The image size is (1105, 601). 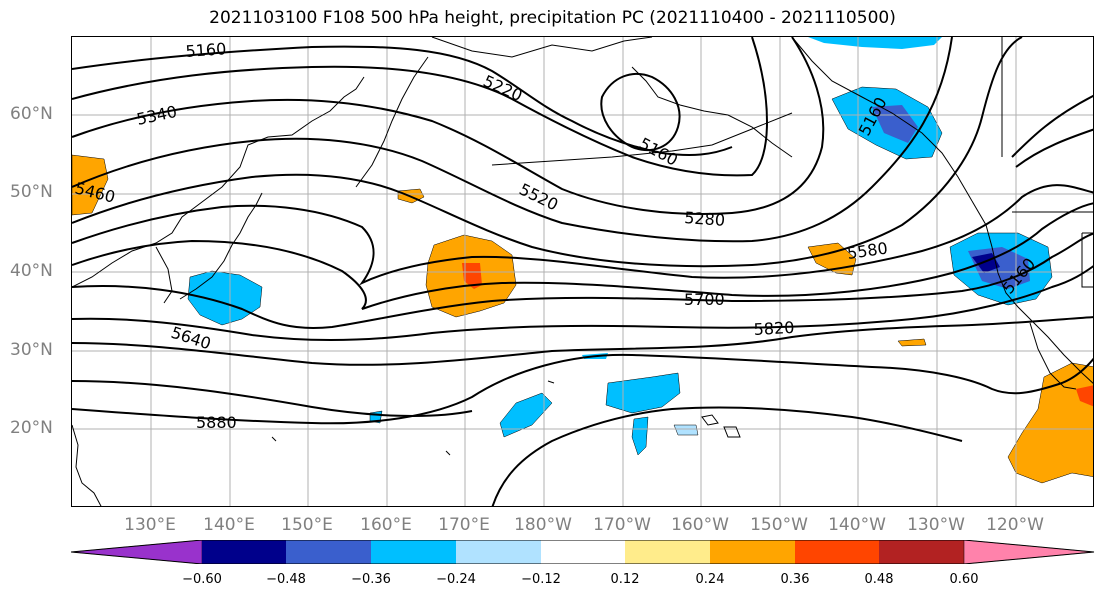 What do you see at coordinates (779, 525) in the screenshot?
I see `lon-label-150w: 150°W` at bounding box center [779, 525].